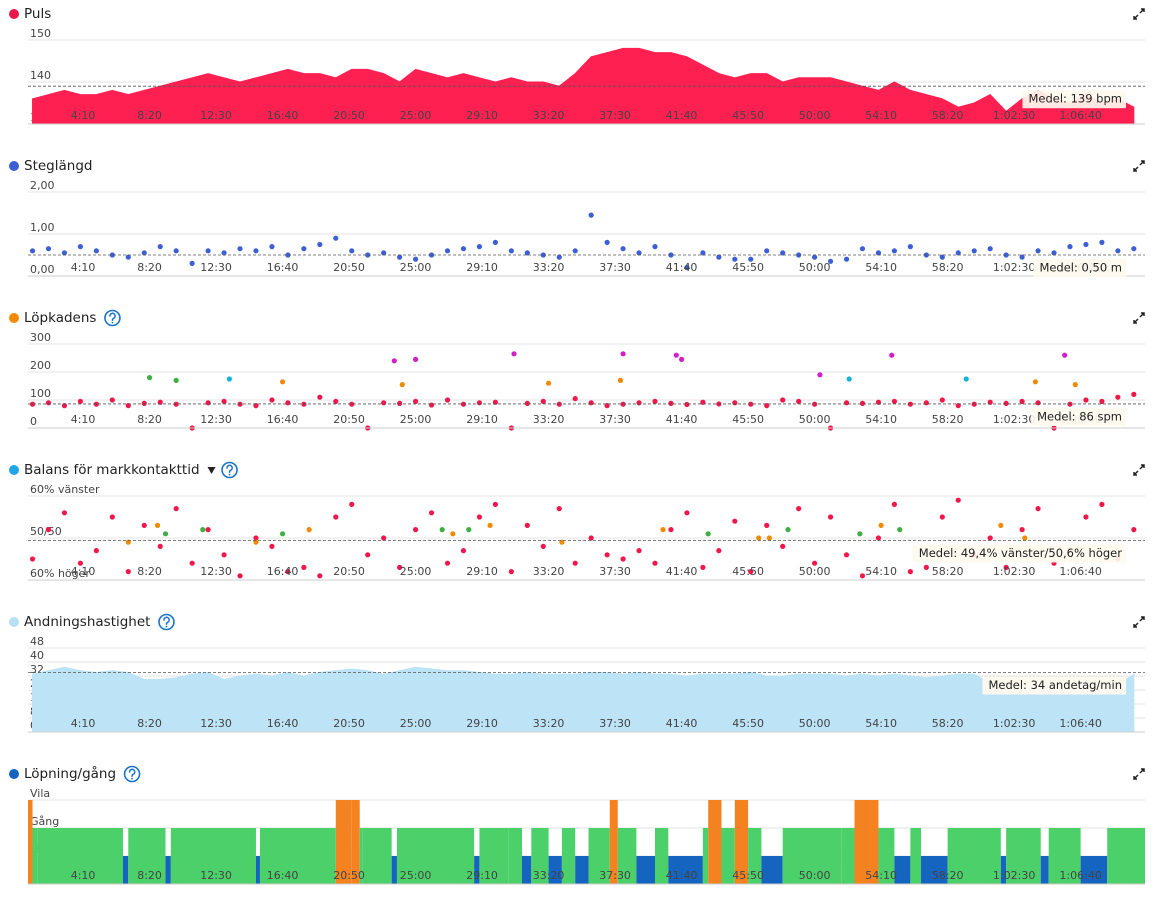 The image size is (1163, 900). I want to click on y-tick-label: 48, so click(37, 641).